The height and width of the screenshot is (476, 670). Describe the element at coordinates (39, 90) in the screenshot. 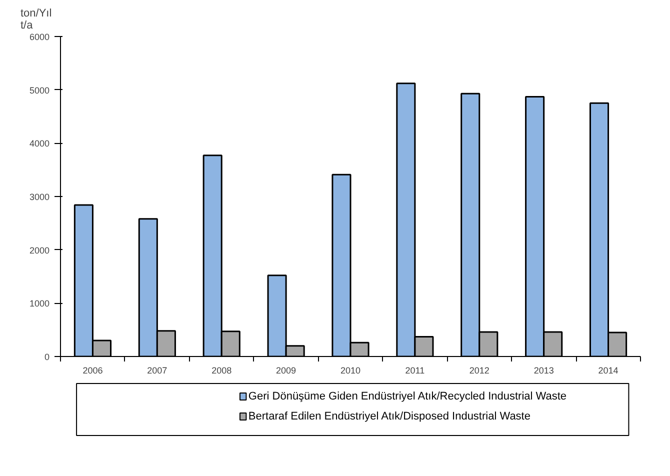

I see `y-tick-label: 5000` at that location.